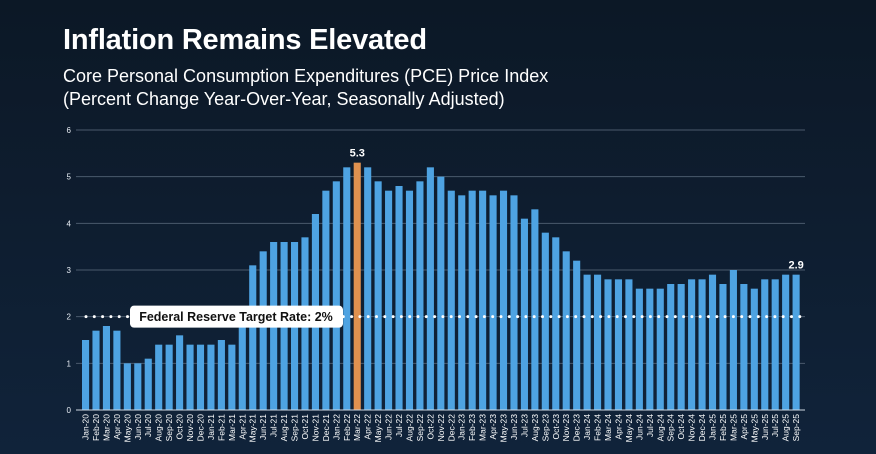 The image size is (876, 454). I want to click on x-tick-label: Aug-24, so click(660, 428).